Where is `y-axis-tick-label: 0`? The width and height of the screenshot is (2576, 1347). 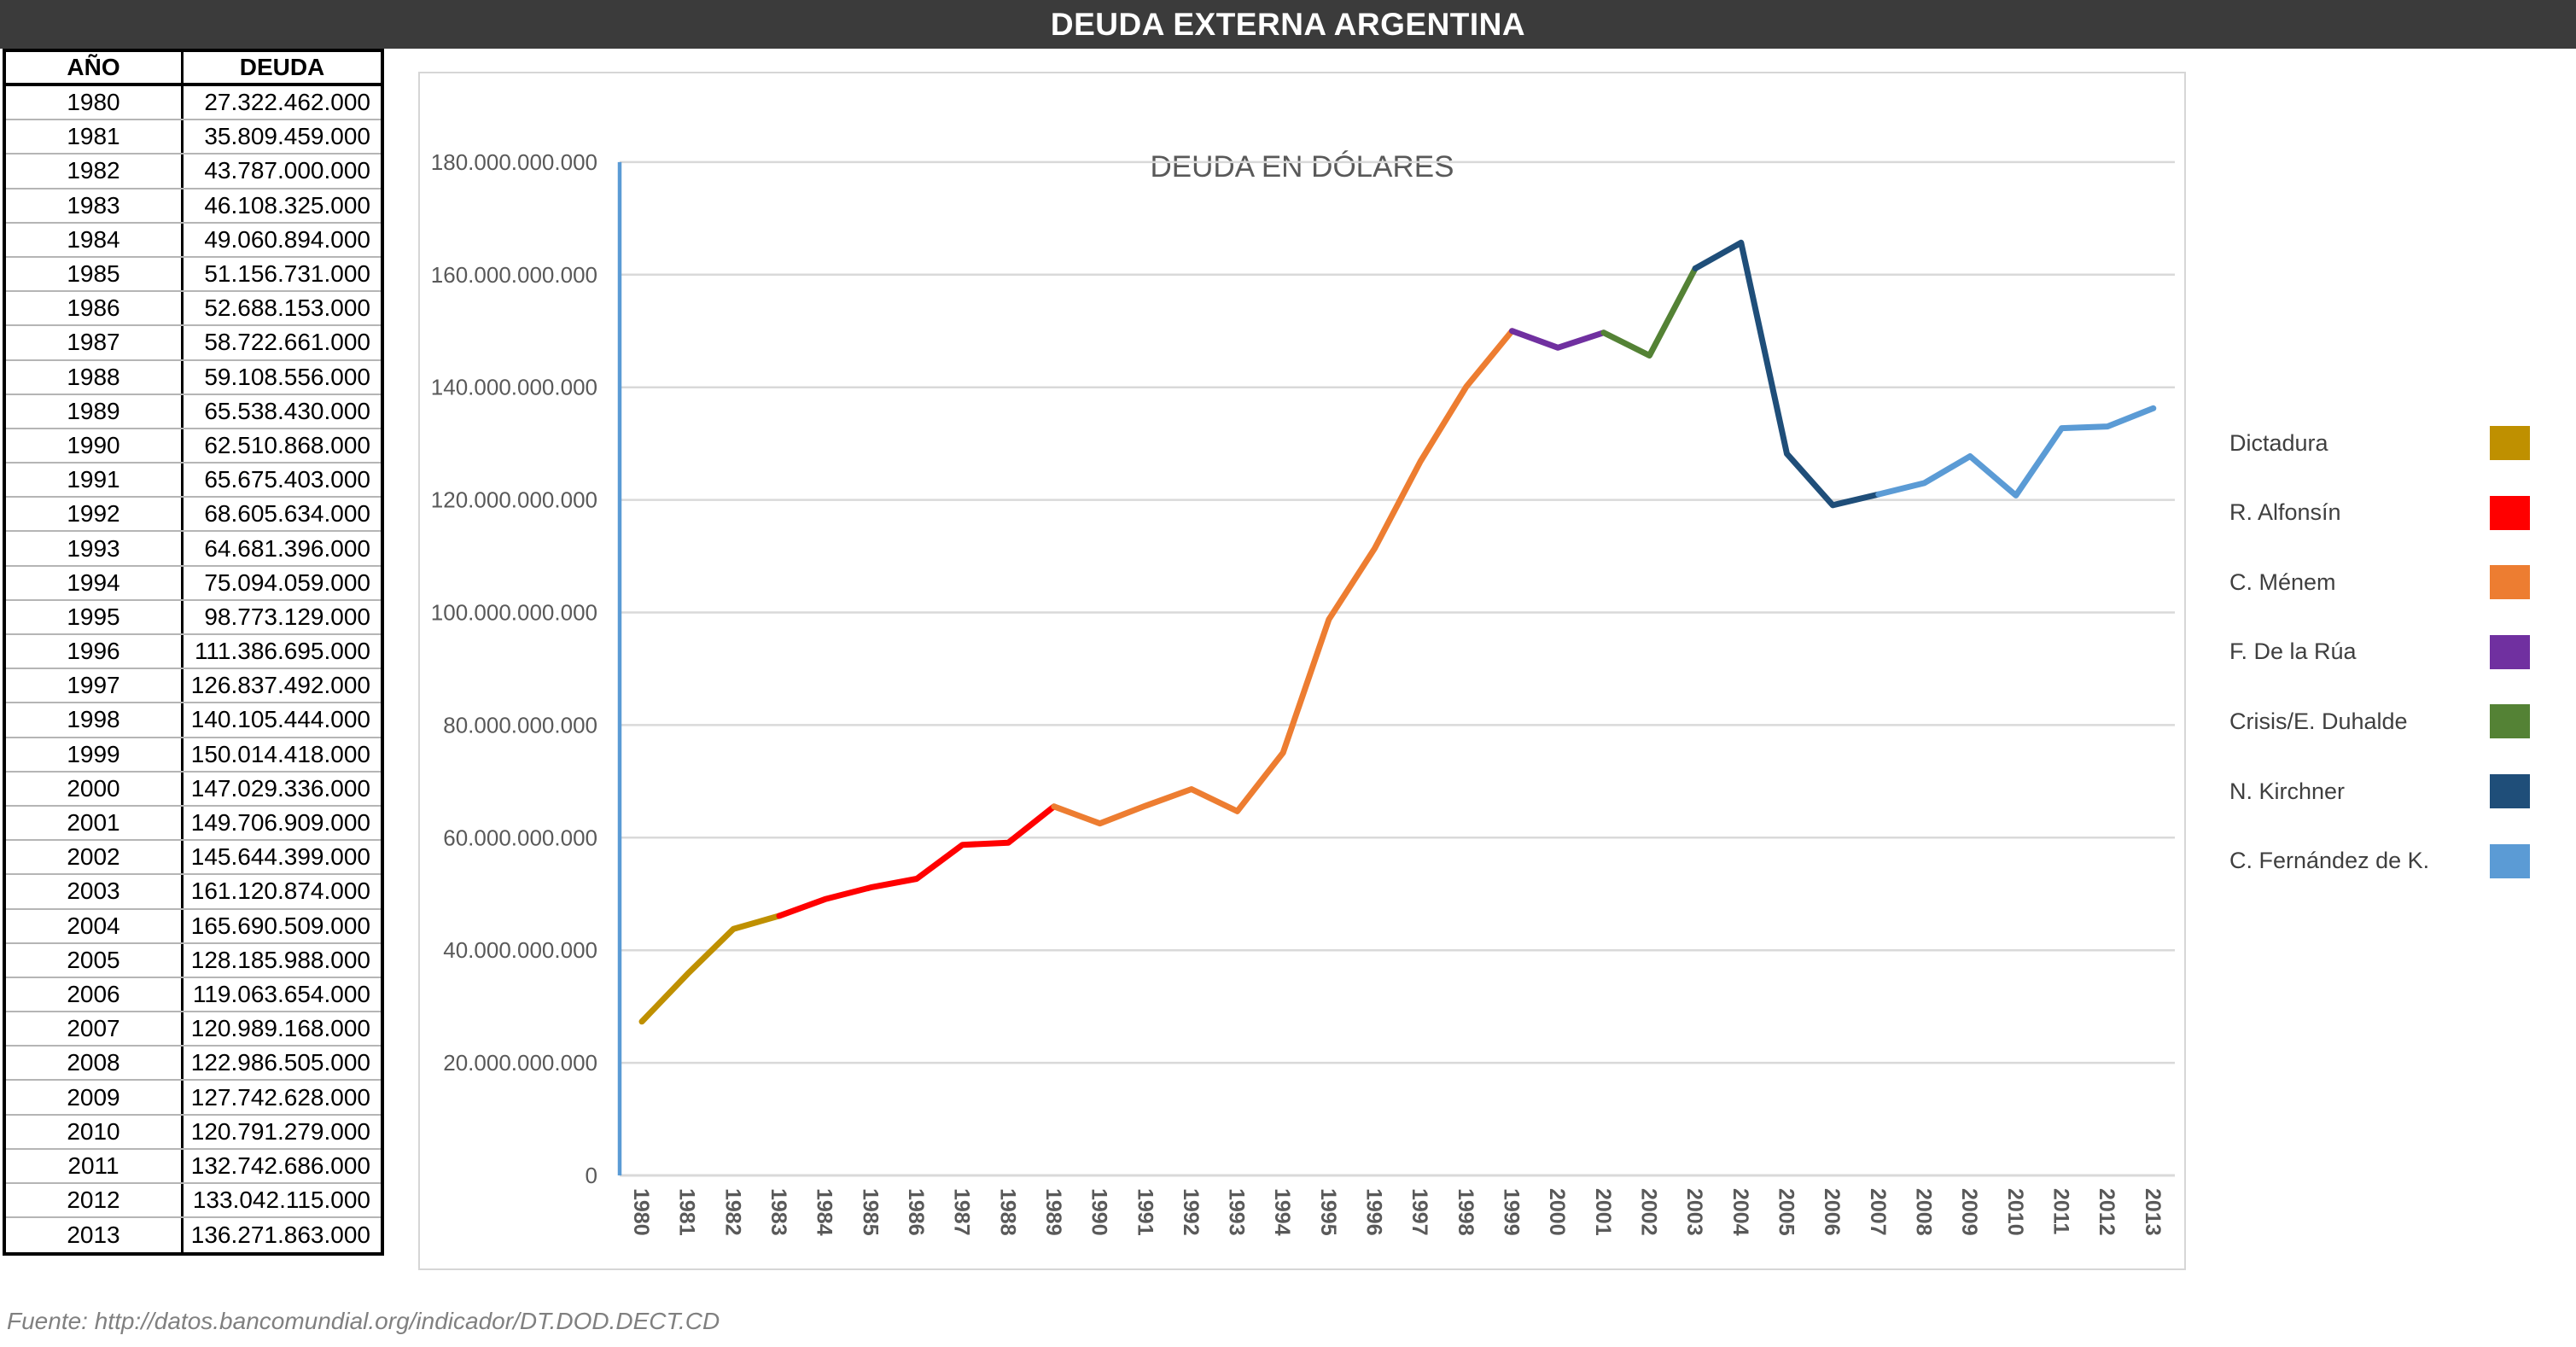
y-axis-tick-label: 0 is located at coordinates (591, 1175).